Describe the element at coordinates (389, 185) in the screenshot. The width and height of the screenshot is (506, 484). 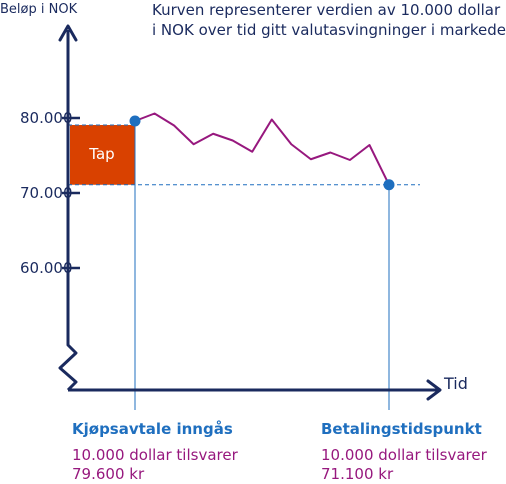
I see `marker-payment` at that location.